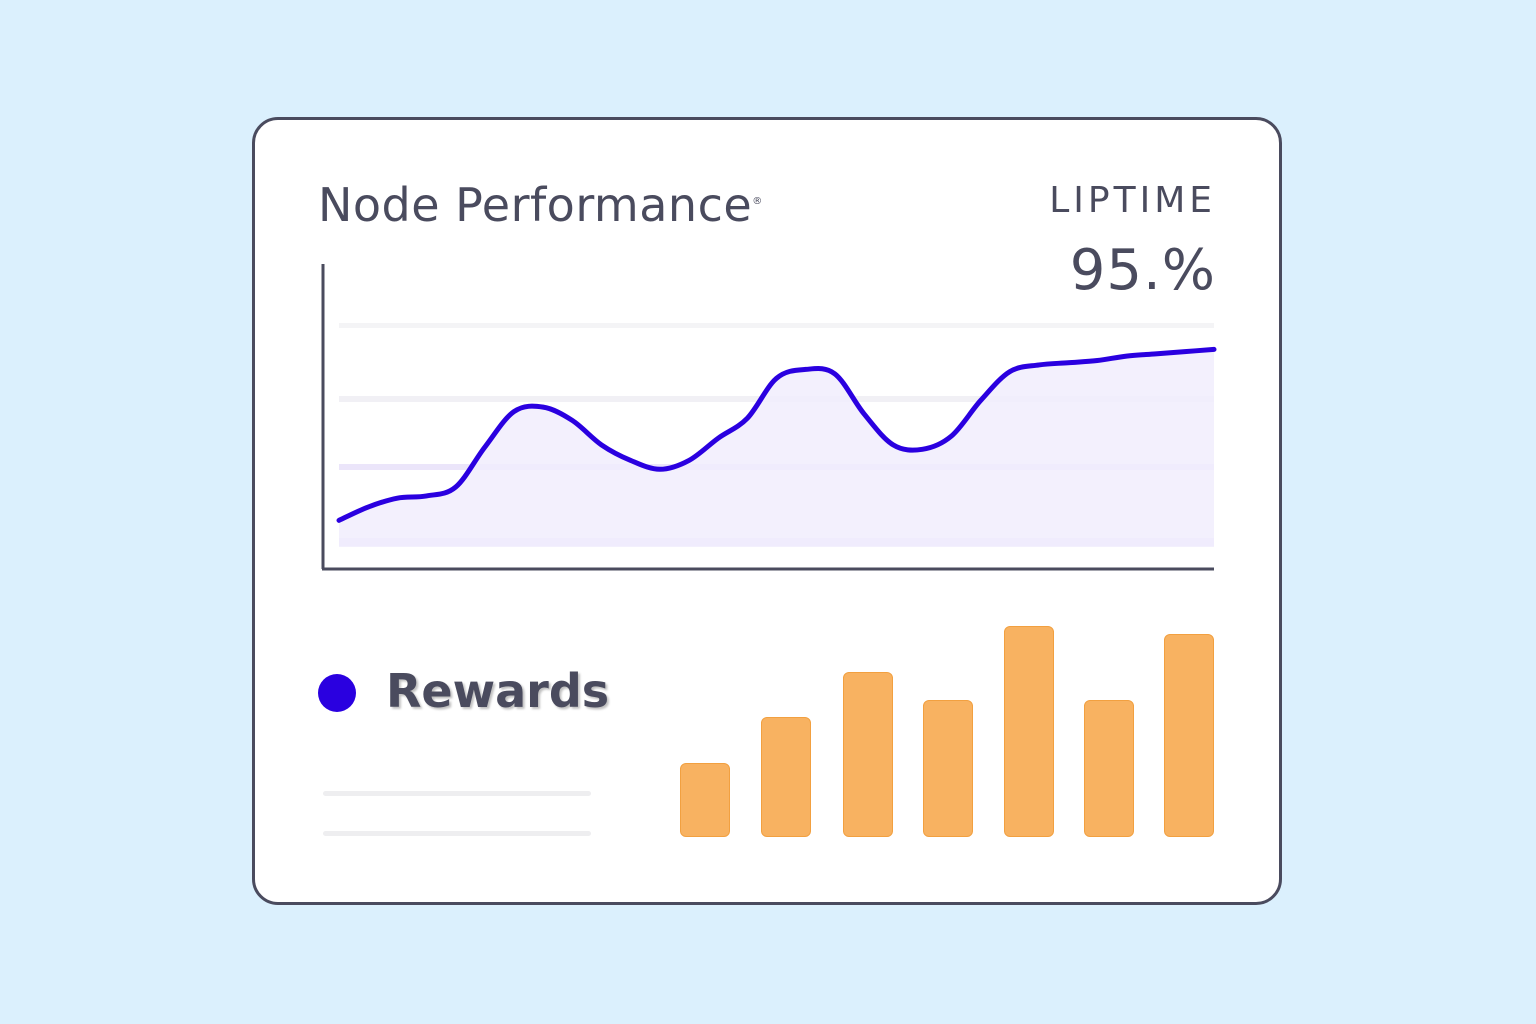 The height and width of the screenshot is (1024, 1536). I want to click on uptime-value: 95.%, so click(1142, 270).